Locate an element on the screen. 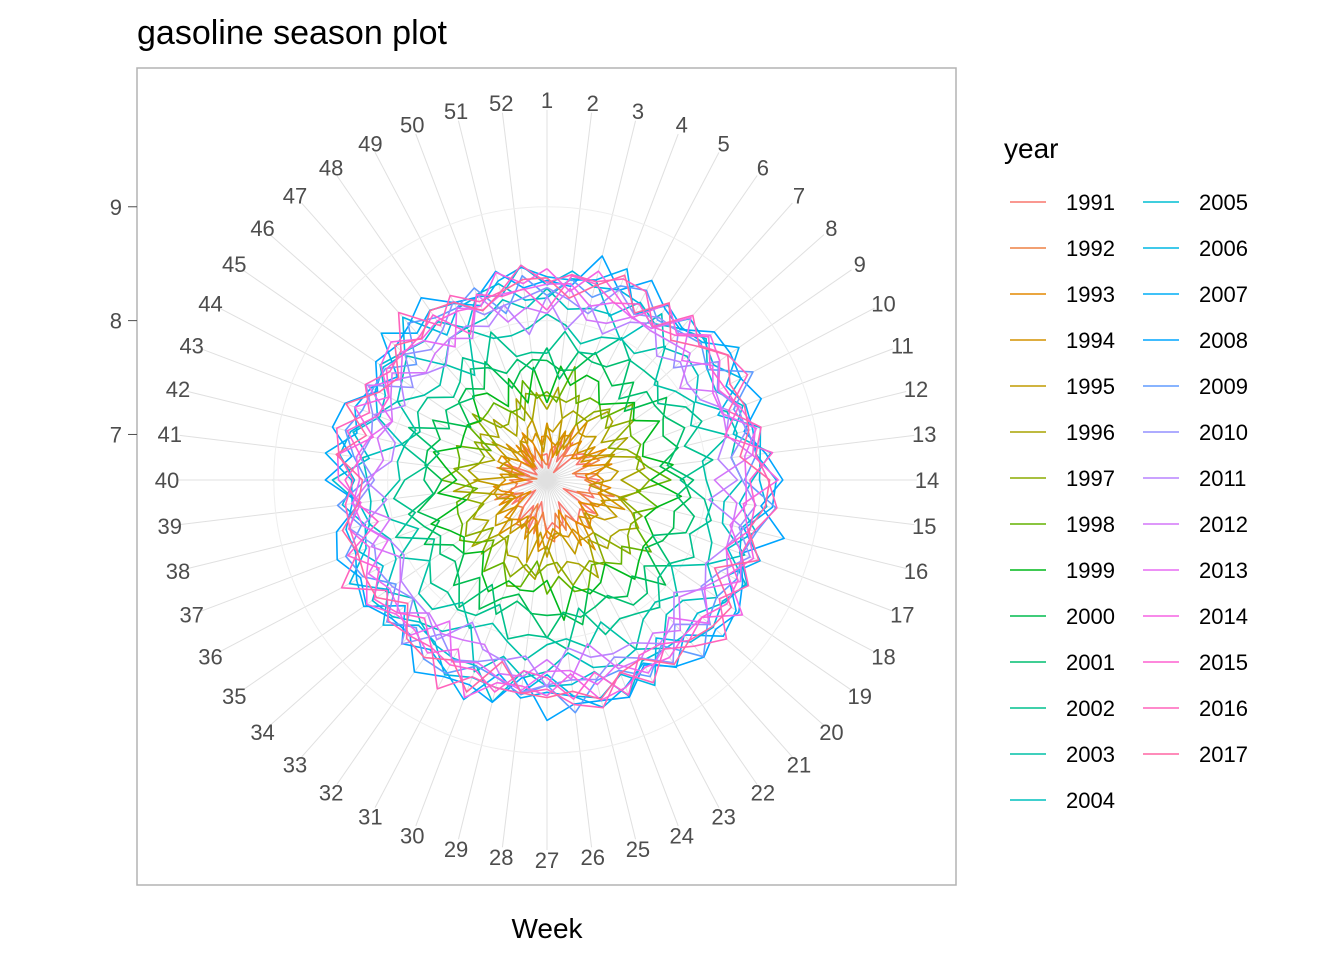 Image resolution: width=1344 pixels, height=960 pixels. legend-label-2013: 2013 is located at coordinates (1223, 570).